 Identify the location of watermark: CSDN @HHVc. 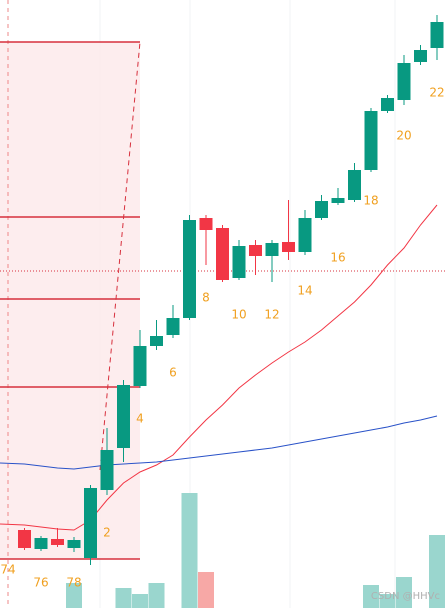
(405, 596).